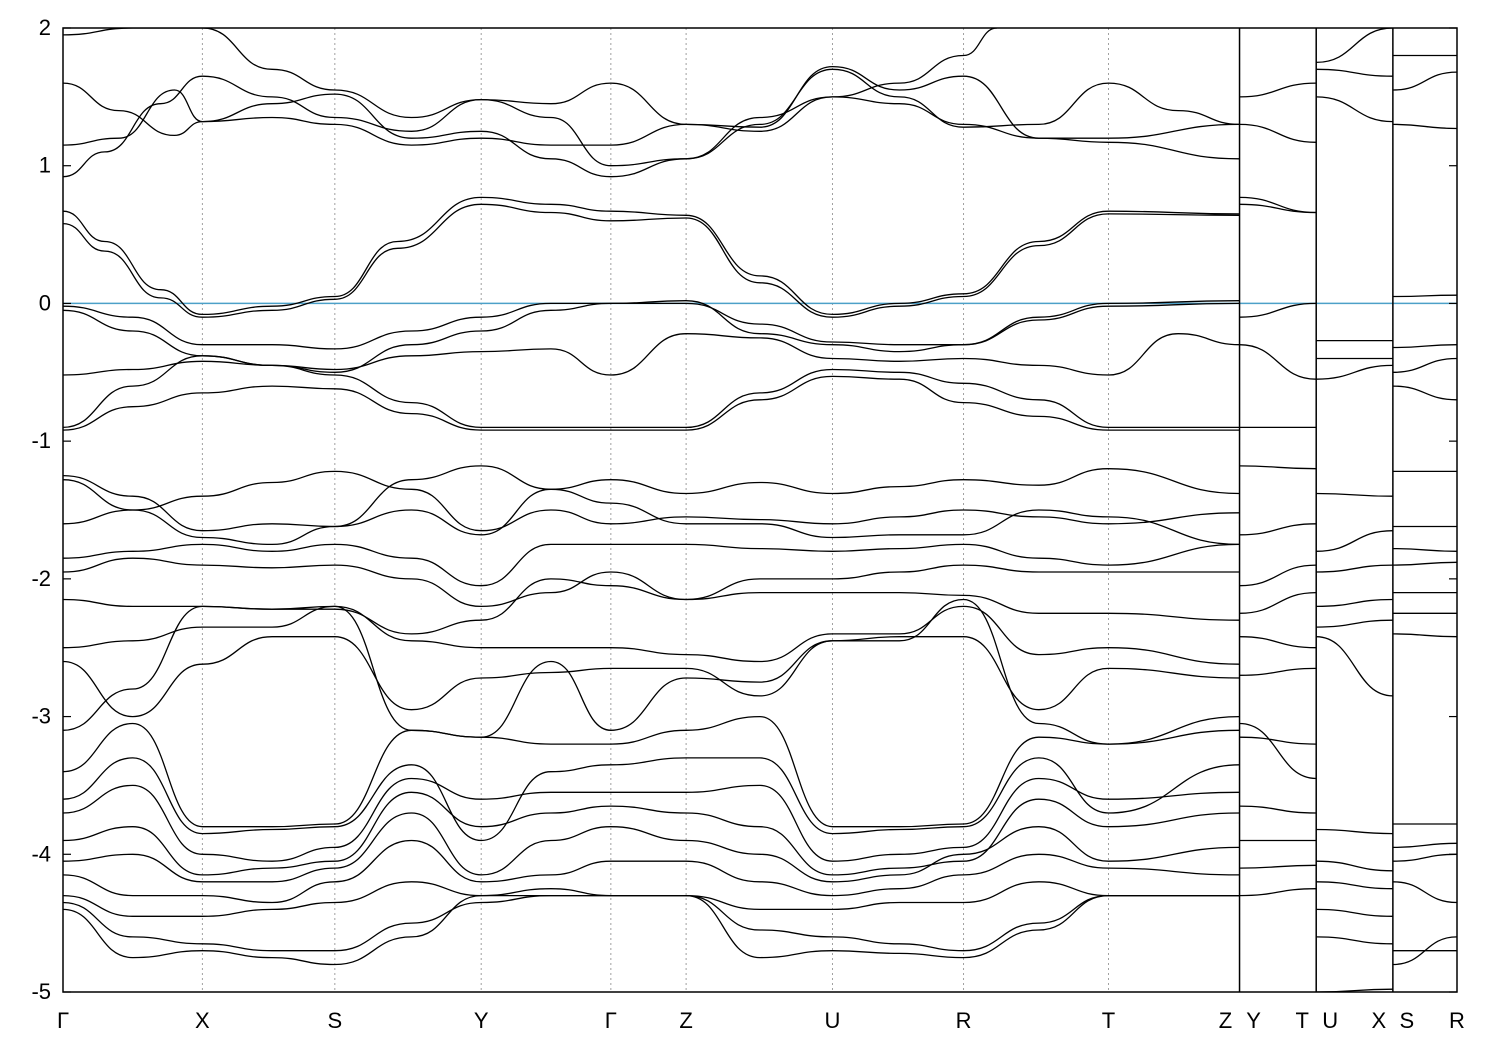 This screenshot has height=1050, width=1500. What do you see at coordinates (41, 578) in the screenshot?
I see `y-tick-label: -2` at bounding box center [41, 578].